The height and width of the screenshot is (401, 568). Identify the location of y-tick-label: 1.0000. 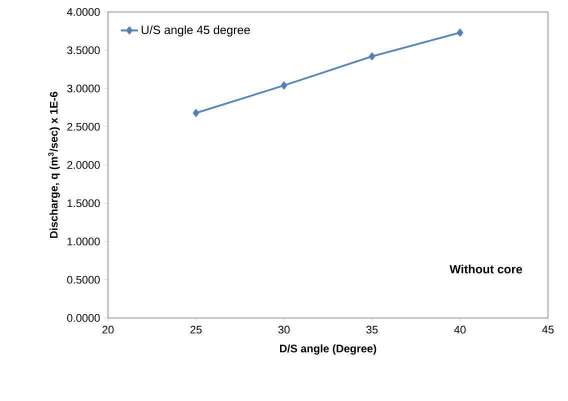
(84, 242).